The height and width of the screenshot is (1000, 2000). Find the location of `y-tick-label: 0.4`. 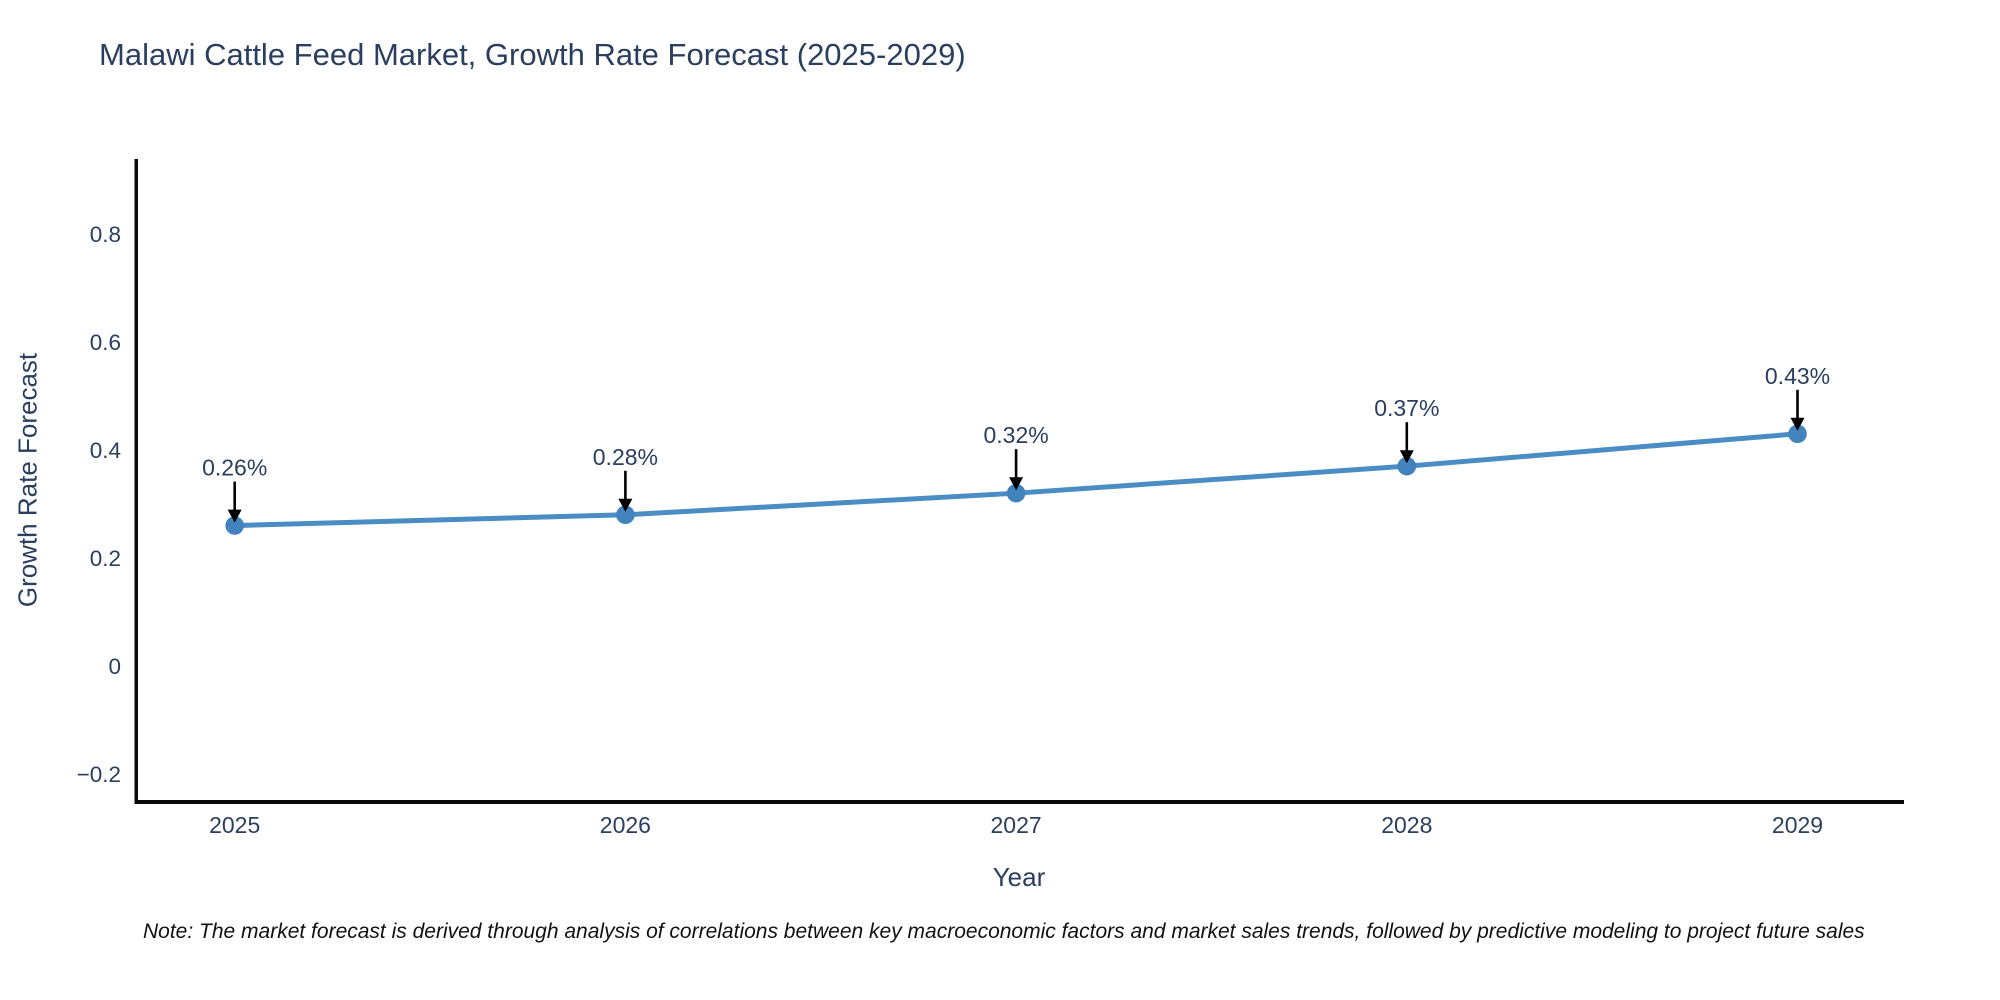

y-tick-label: 0.4 is located at coordinates (105, 450).